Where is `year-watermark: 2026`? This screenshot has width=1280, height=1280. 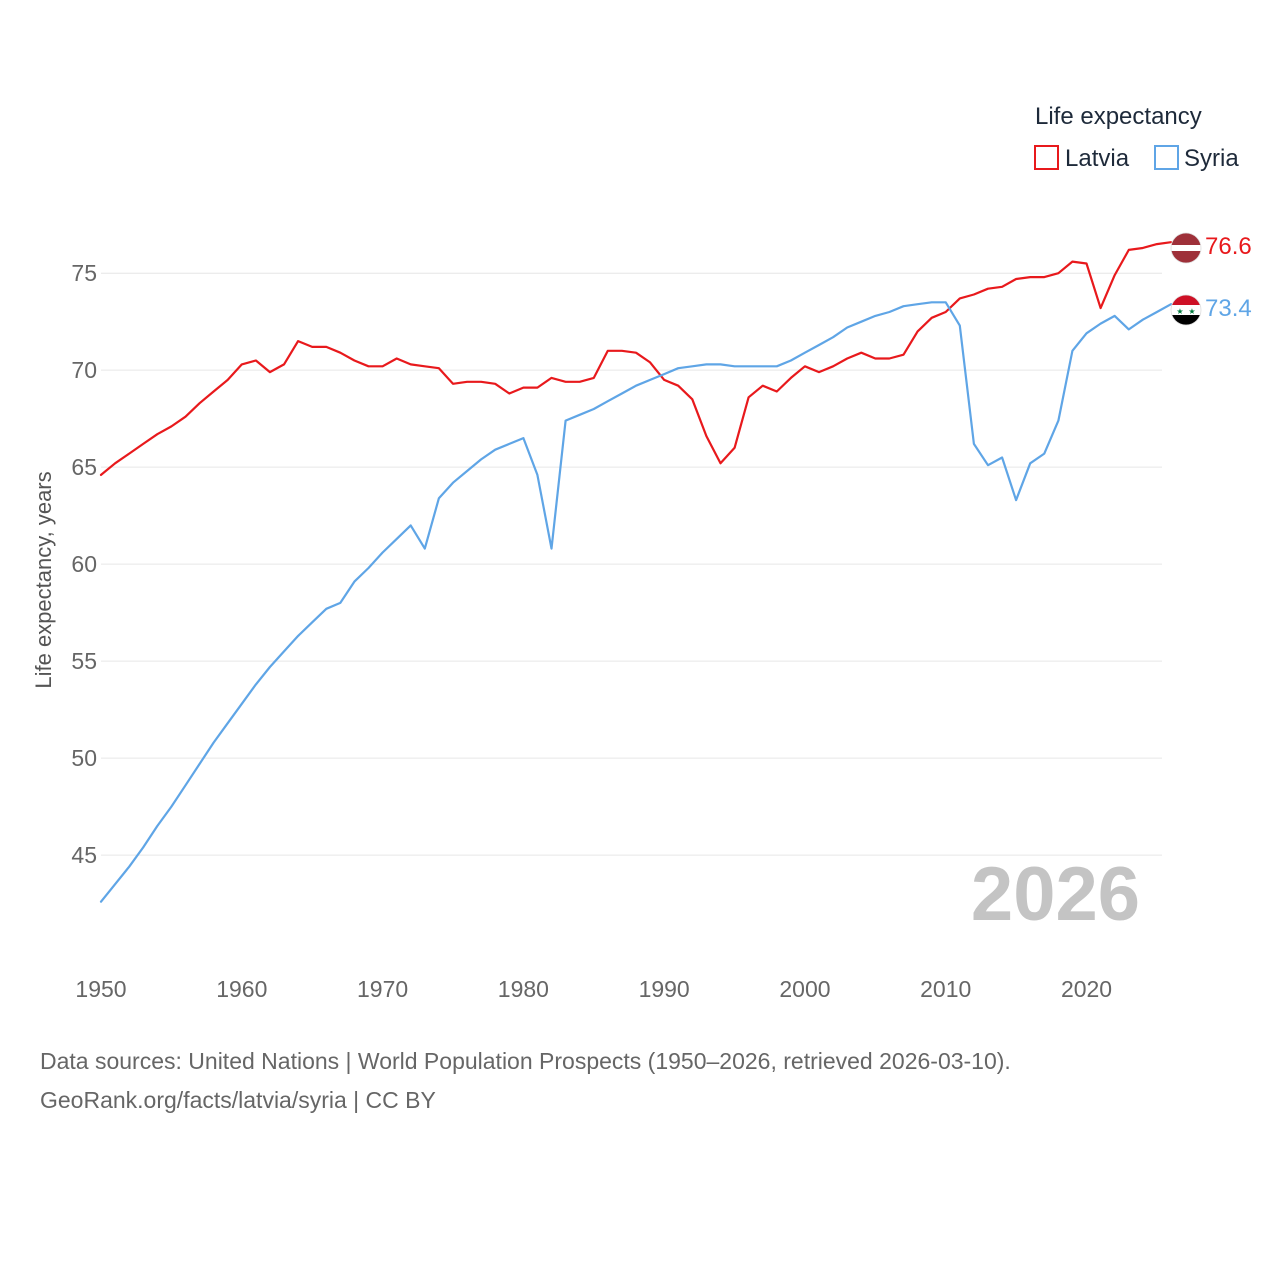 year-watermark: 2026 is located at coordinates (1055, 894).